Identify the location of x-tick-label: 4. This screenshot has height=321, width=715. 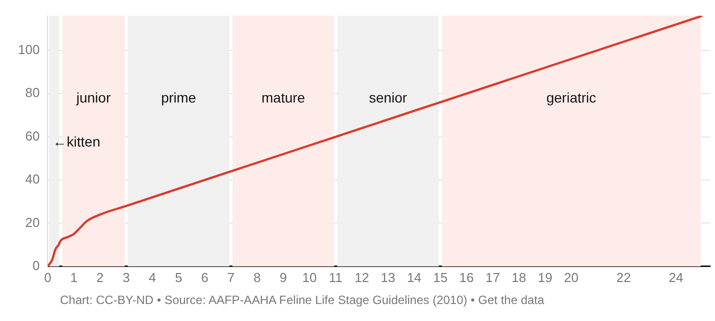
(152, 277).